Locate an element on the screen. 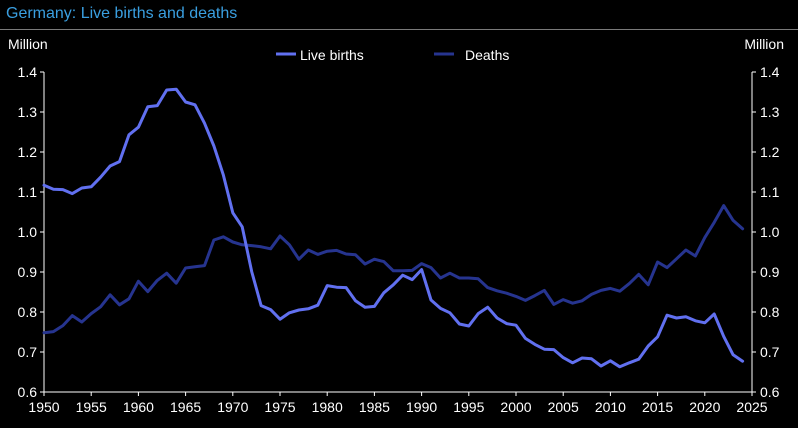 This screenshot has width=798, height=428. y-tick-label-right: 0.6 is located at coordinates (770, 392).